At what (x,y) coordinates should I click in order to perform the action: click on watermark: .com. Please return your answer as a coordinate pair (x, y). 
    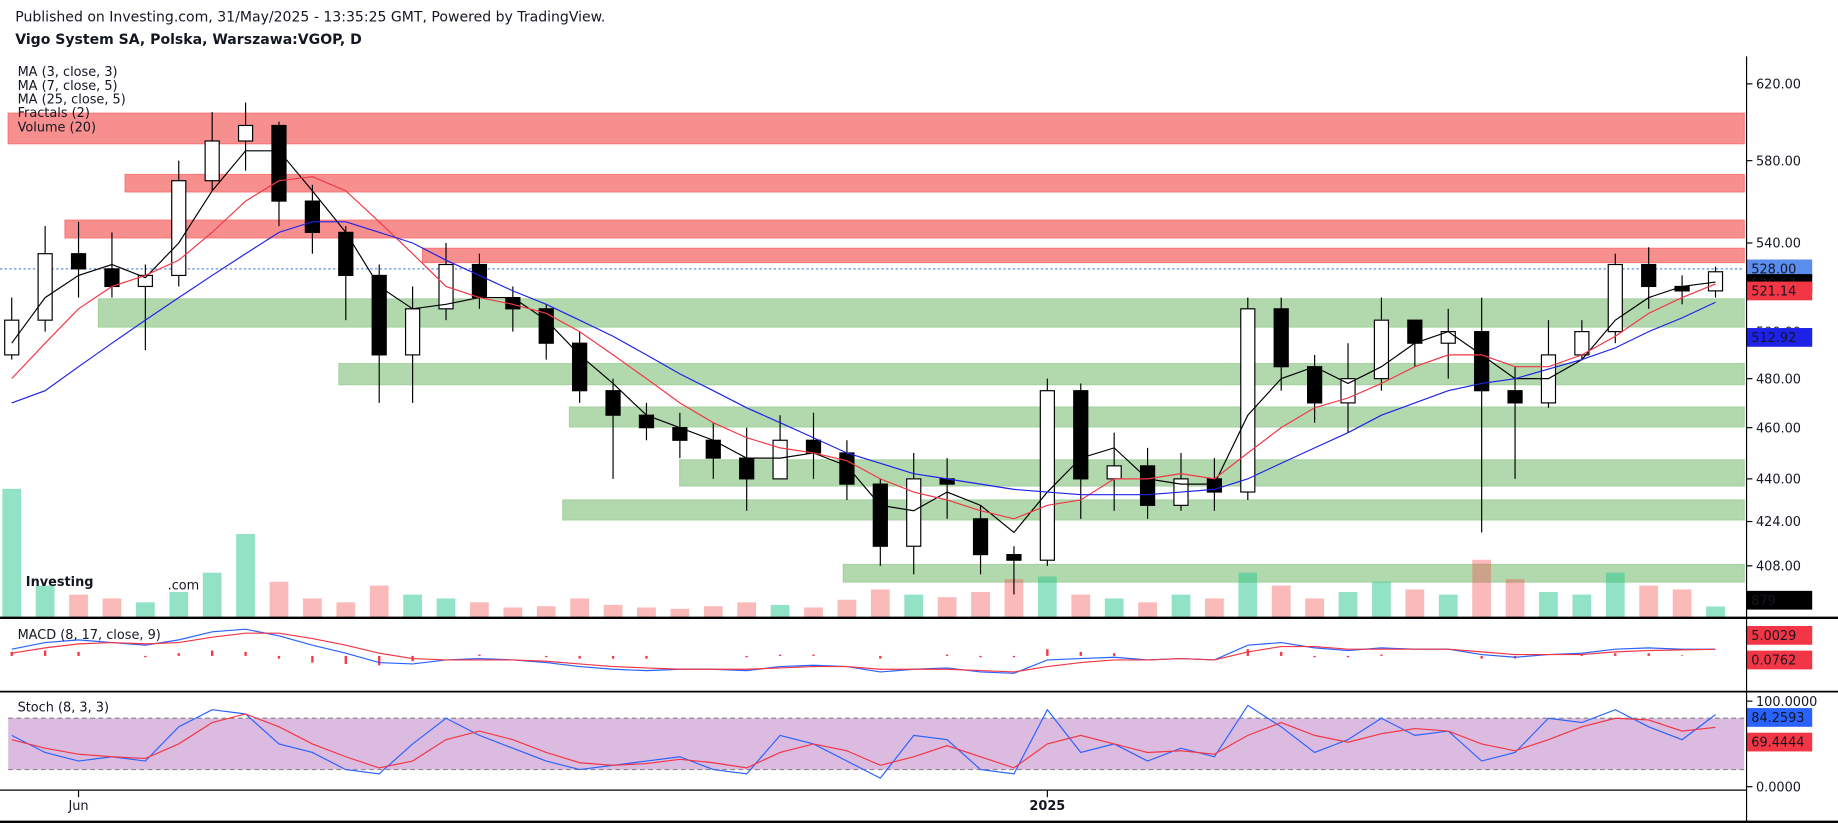
    Looking at the image, I should click on (184, 586).